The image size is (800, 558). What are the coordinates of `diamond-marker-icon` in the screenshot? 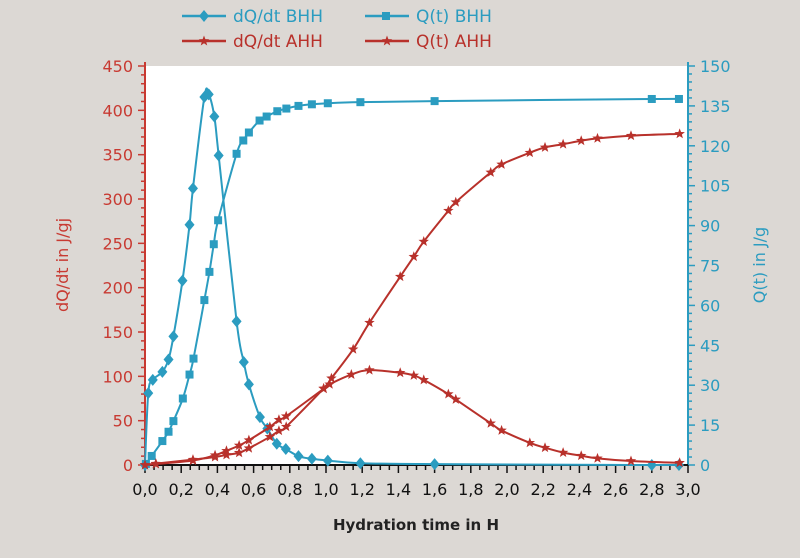 It's located at (204, 16).